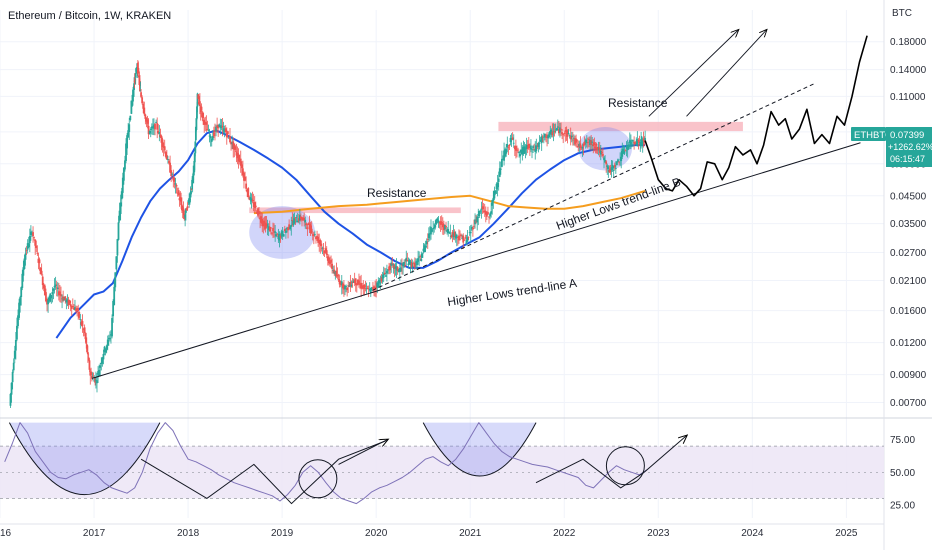  What do you see at coordinates (564, 533) in the screenshot?
I see `time-tick-label: 2022` at bounding box center [564, 533].